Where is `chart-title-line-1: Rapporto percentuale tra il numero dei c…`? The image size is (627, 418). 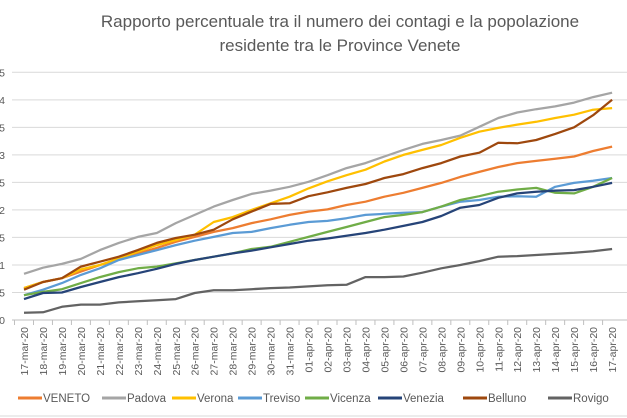
chart-title-line-1: Rapporto percentuale tra il numero dei c… is located at coordinates (340, 21).